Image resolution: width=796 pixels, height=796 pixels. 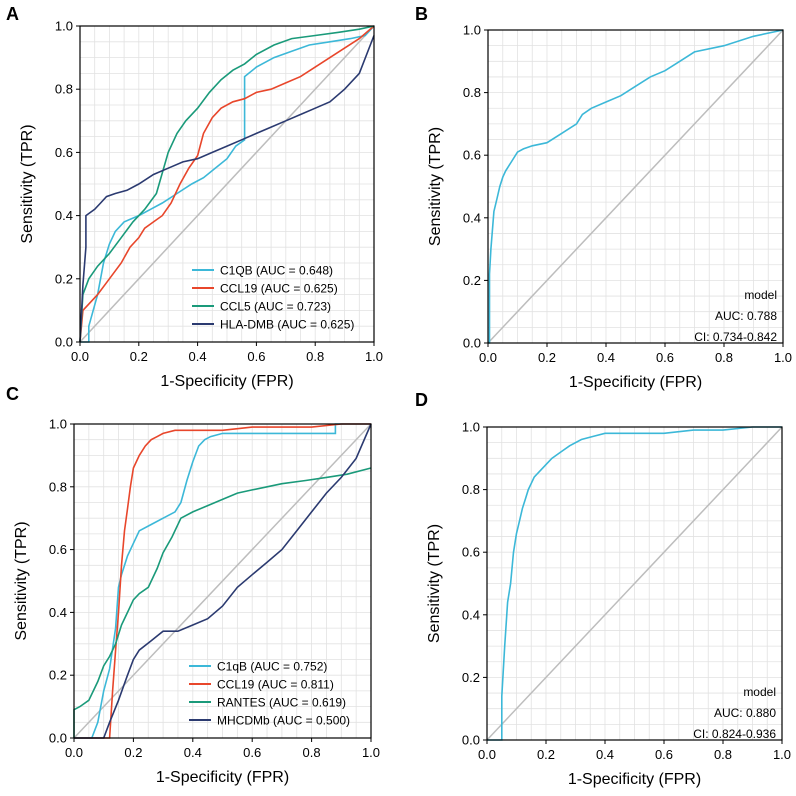 I want to click on model-annotation: model AUC: 0.788 CI: 0.734-0.842, so click(x=735, y=316).